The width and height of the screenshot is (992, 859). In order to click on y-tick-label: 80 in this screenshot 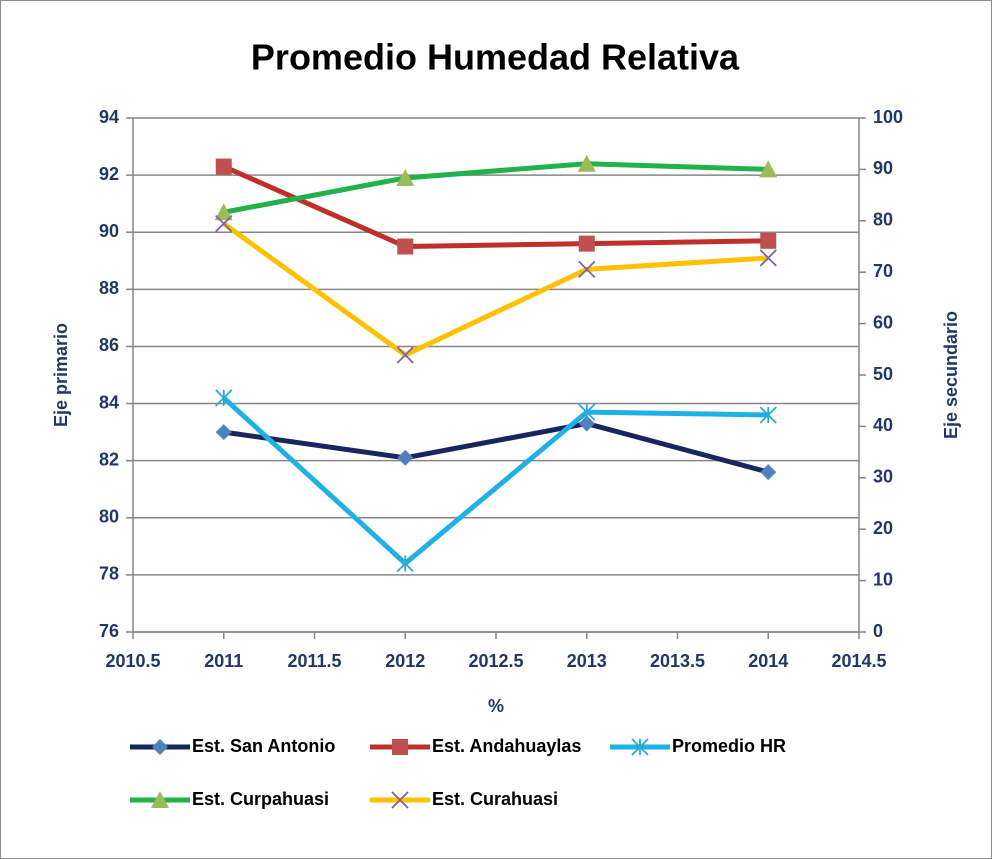, I will do `click(109, 517)`.